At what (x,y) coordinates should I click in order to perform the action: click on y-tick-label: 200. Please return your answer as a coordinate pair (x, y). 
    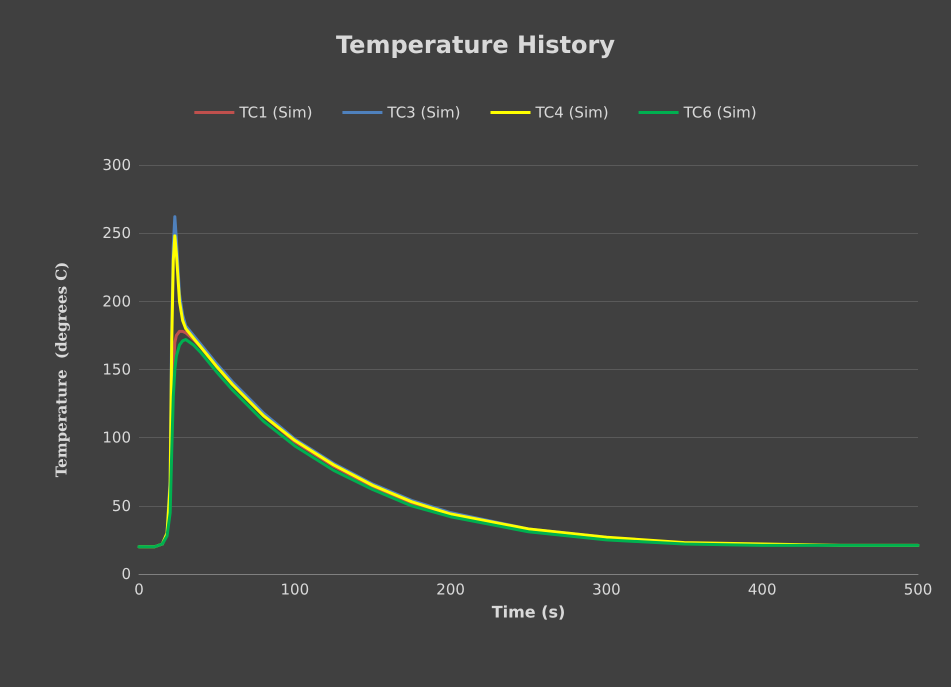
    Looking at the image, I should click on (116, 301).